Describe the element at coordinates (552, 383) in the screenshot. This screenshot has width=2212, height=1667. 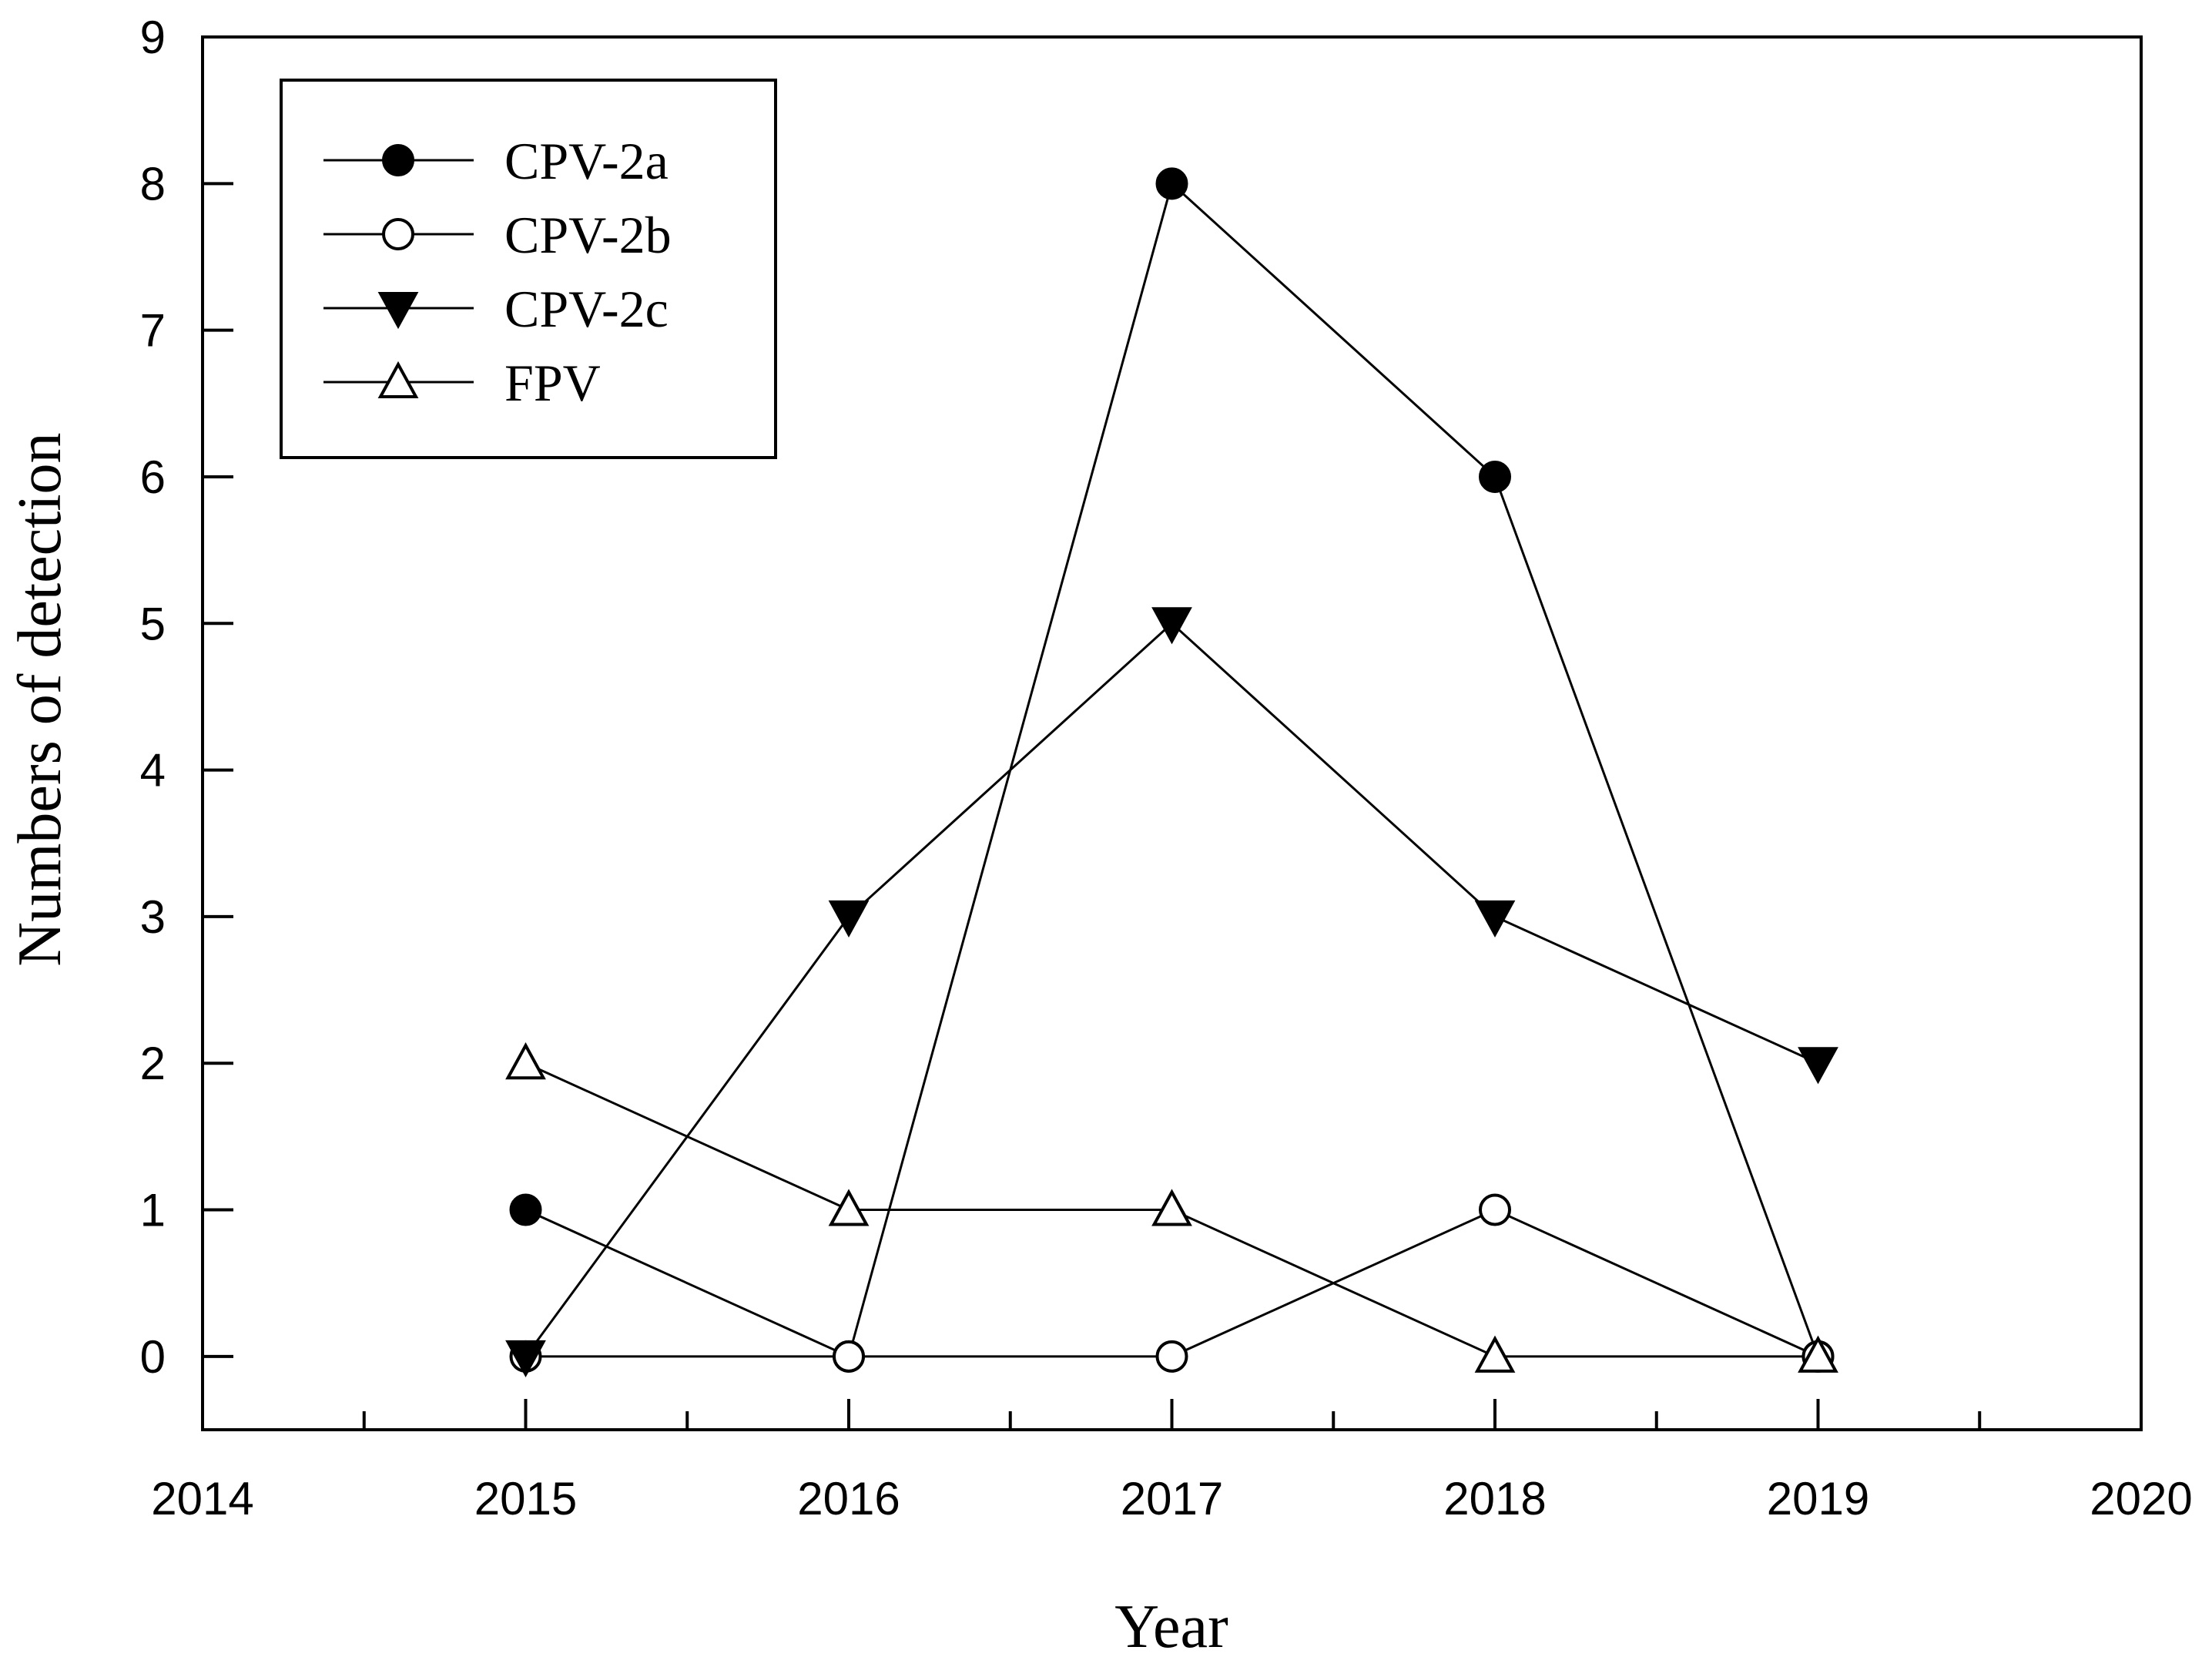
I see `legend-label-fpv: FPV` at that location.